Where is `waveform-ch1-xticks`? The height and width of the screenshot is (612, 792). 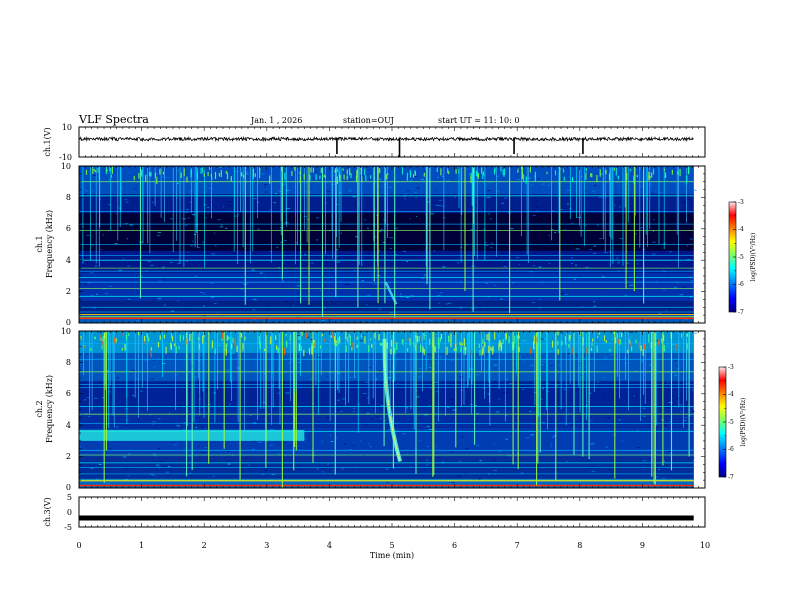 waveform-ch1-xticks is located at coordinates (392, 142).